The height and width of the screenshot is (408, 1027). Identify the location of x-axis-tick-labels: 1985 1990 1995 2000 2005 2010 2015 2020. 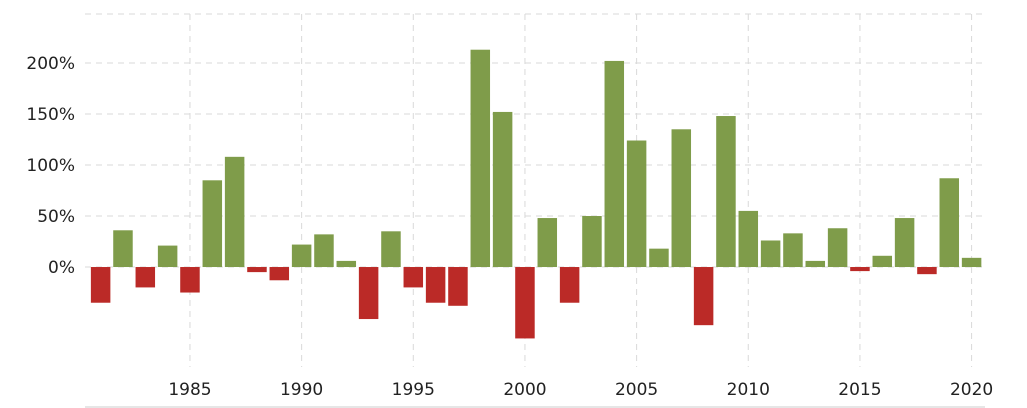
(580, 390).